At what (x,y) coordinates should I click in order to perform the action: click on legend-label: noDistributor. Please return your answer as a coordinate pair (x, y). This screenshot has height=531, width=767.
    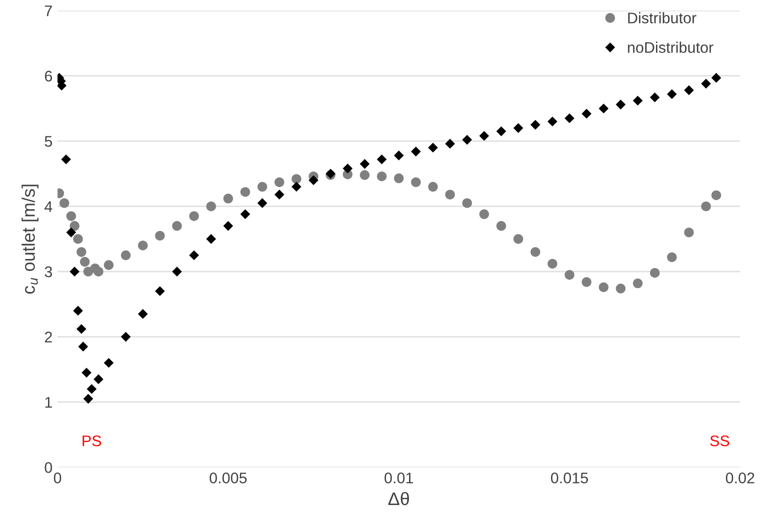
    Looking at the image, I should click on (671, 47).